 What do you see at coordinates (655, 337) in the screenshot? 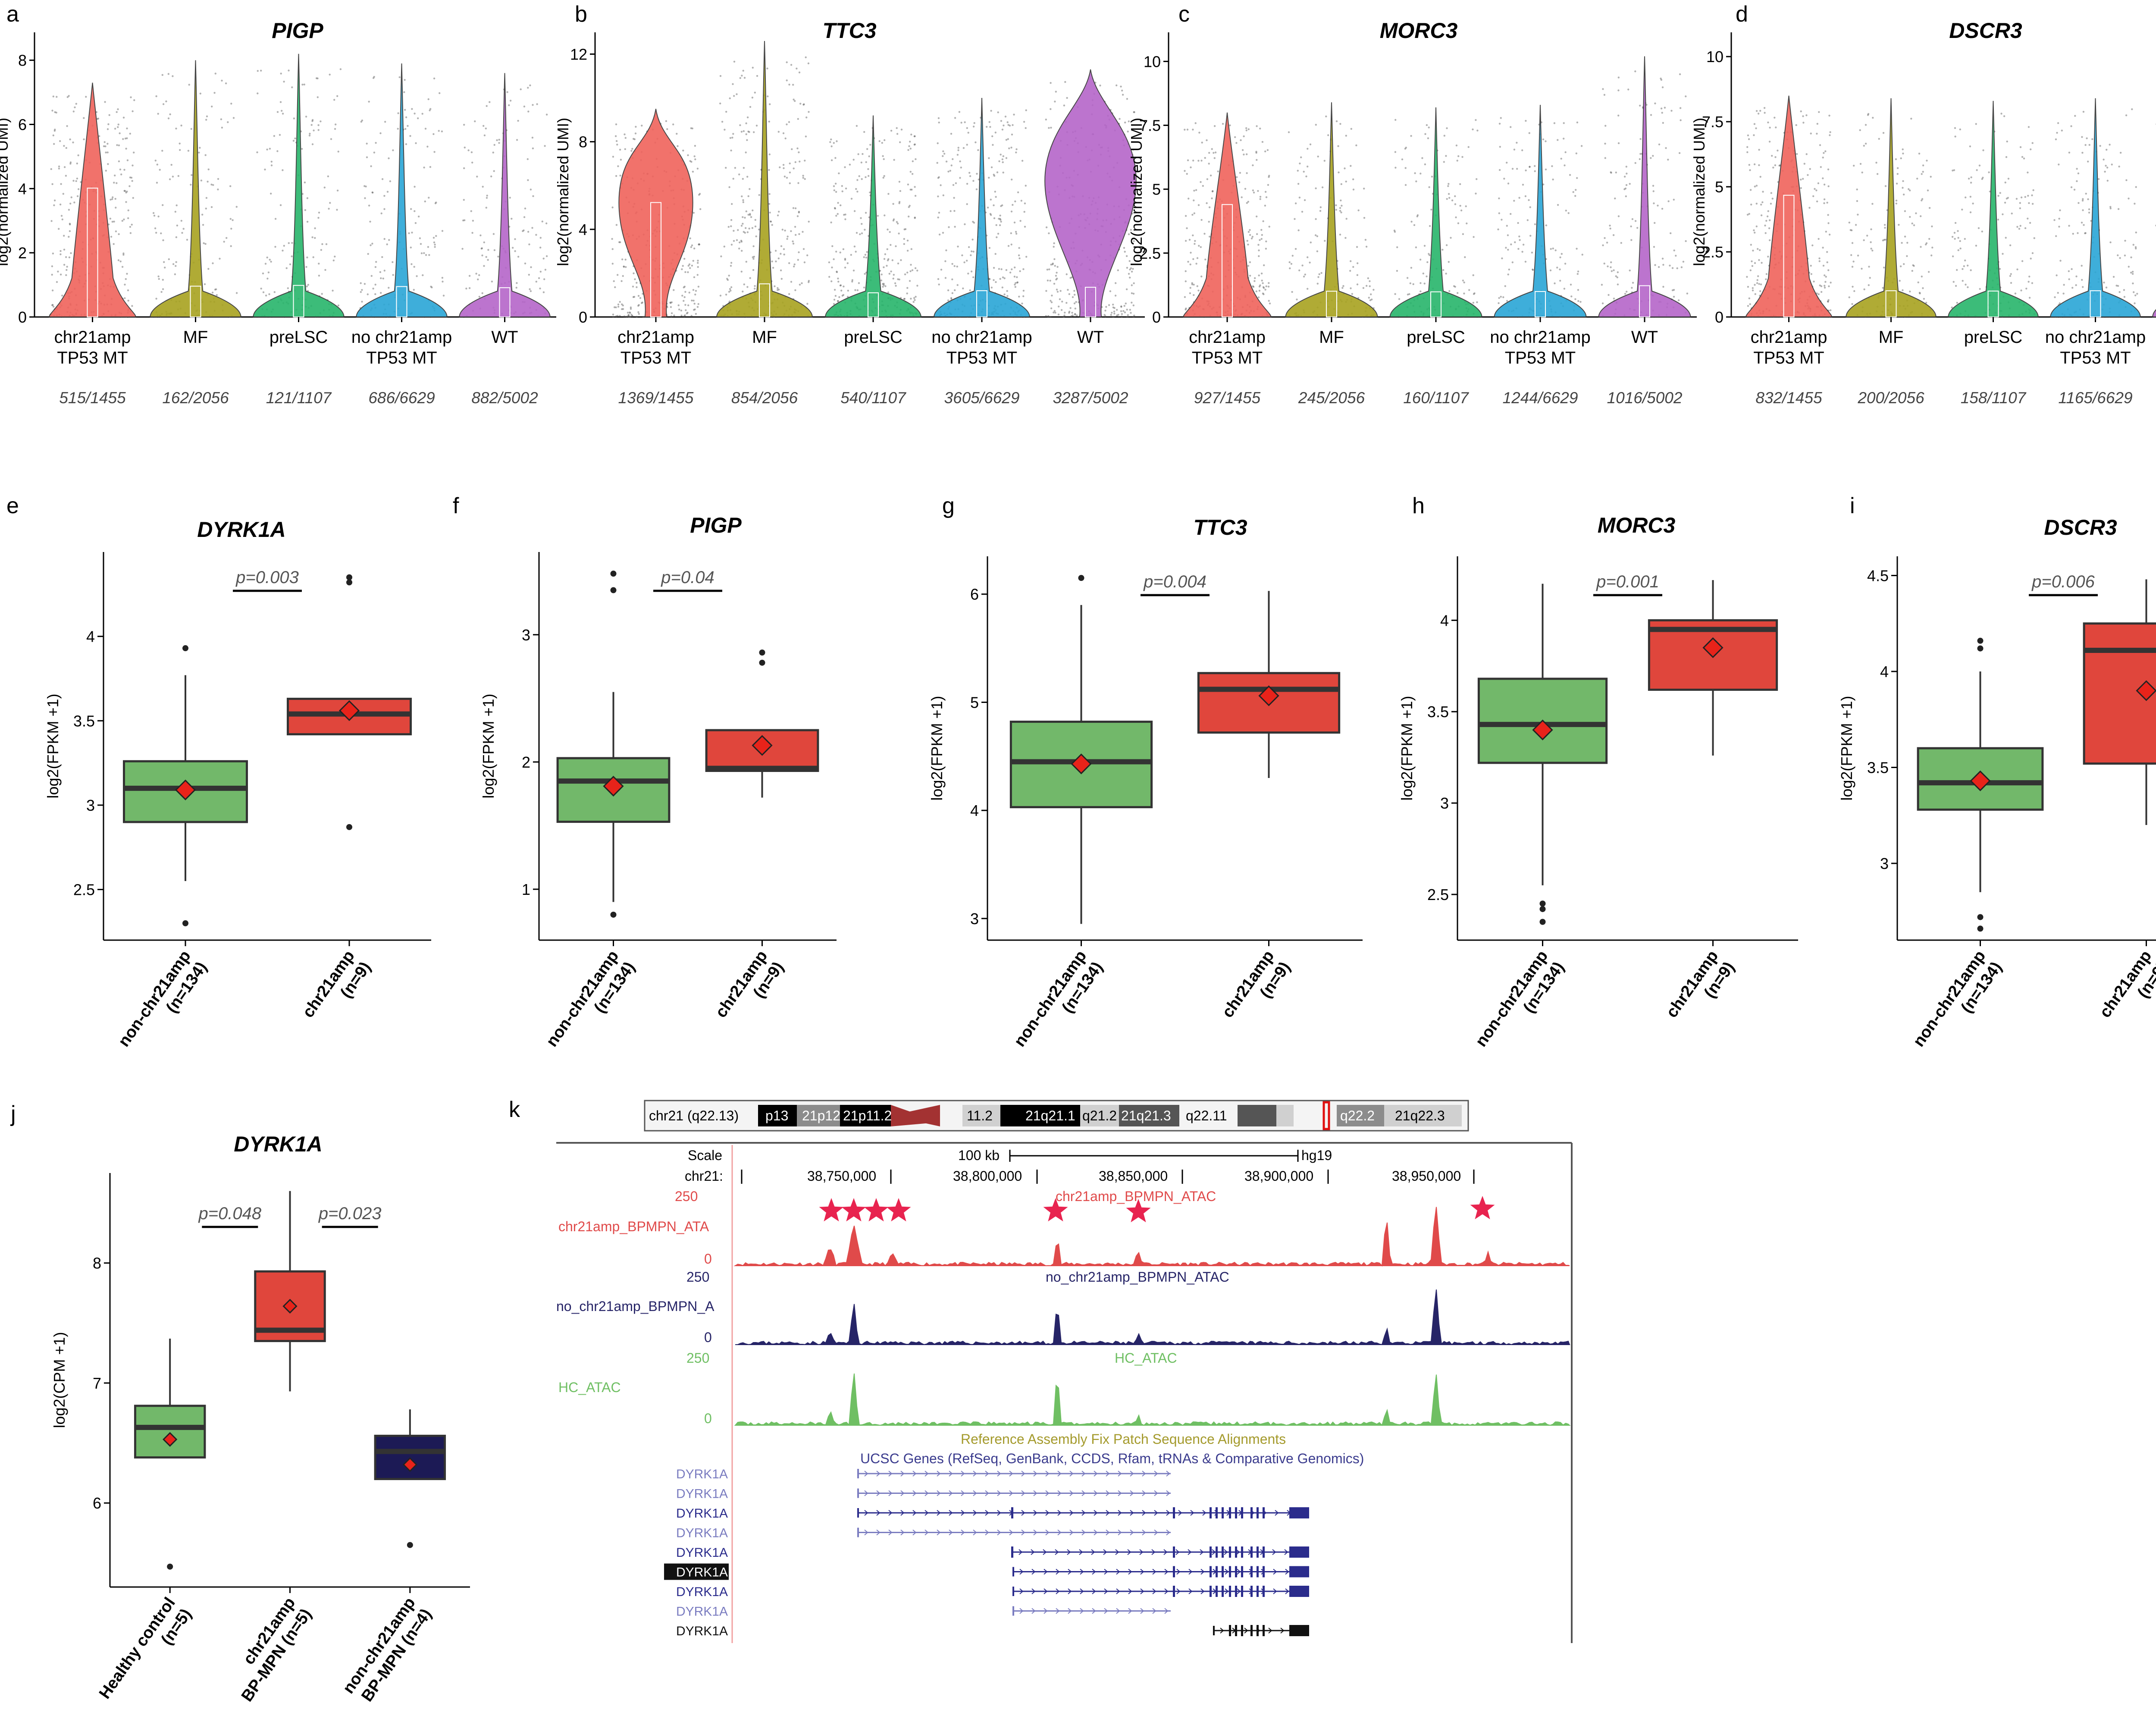
I see `category-label: chr21amp` at bounding box center [655, 337].